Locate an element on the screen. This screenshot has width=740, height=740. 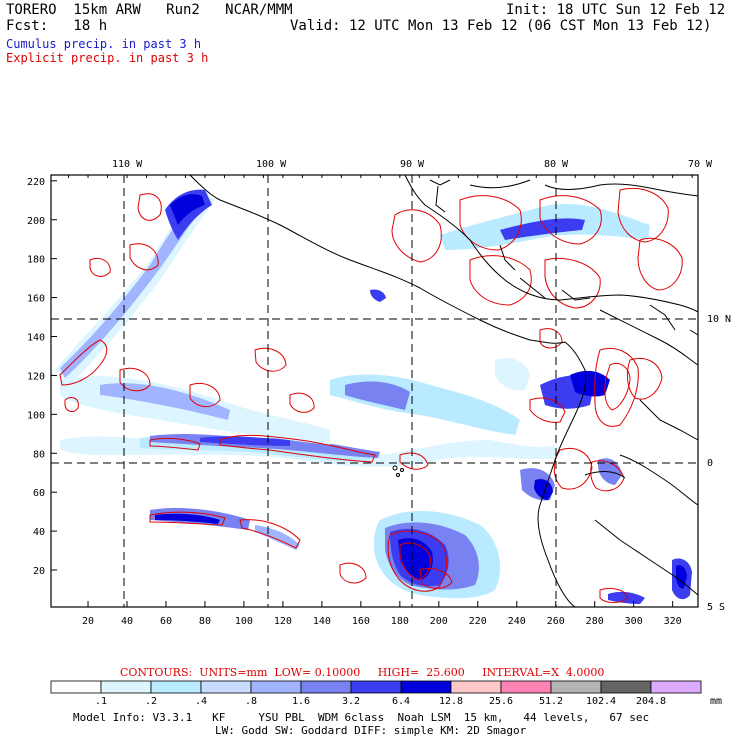
init-time: Init: 18 UTC Sun 12 Feb 12 is located at coordinates (616, 10).